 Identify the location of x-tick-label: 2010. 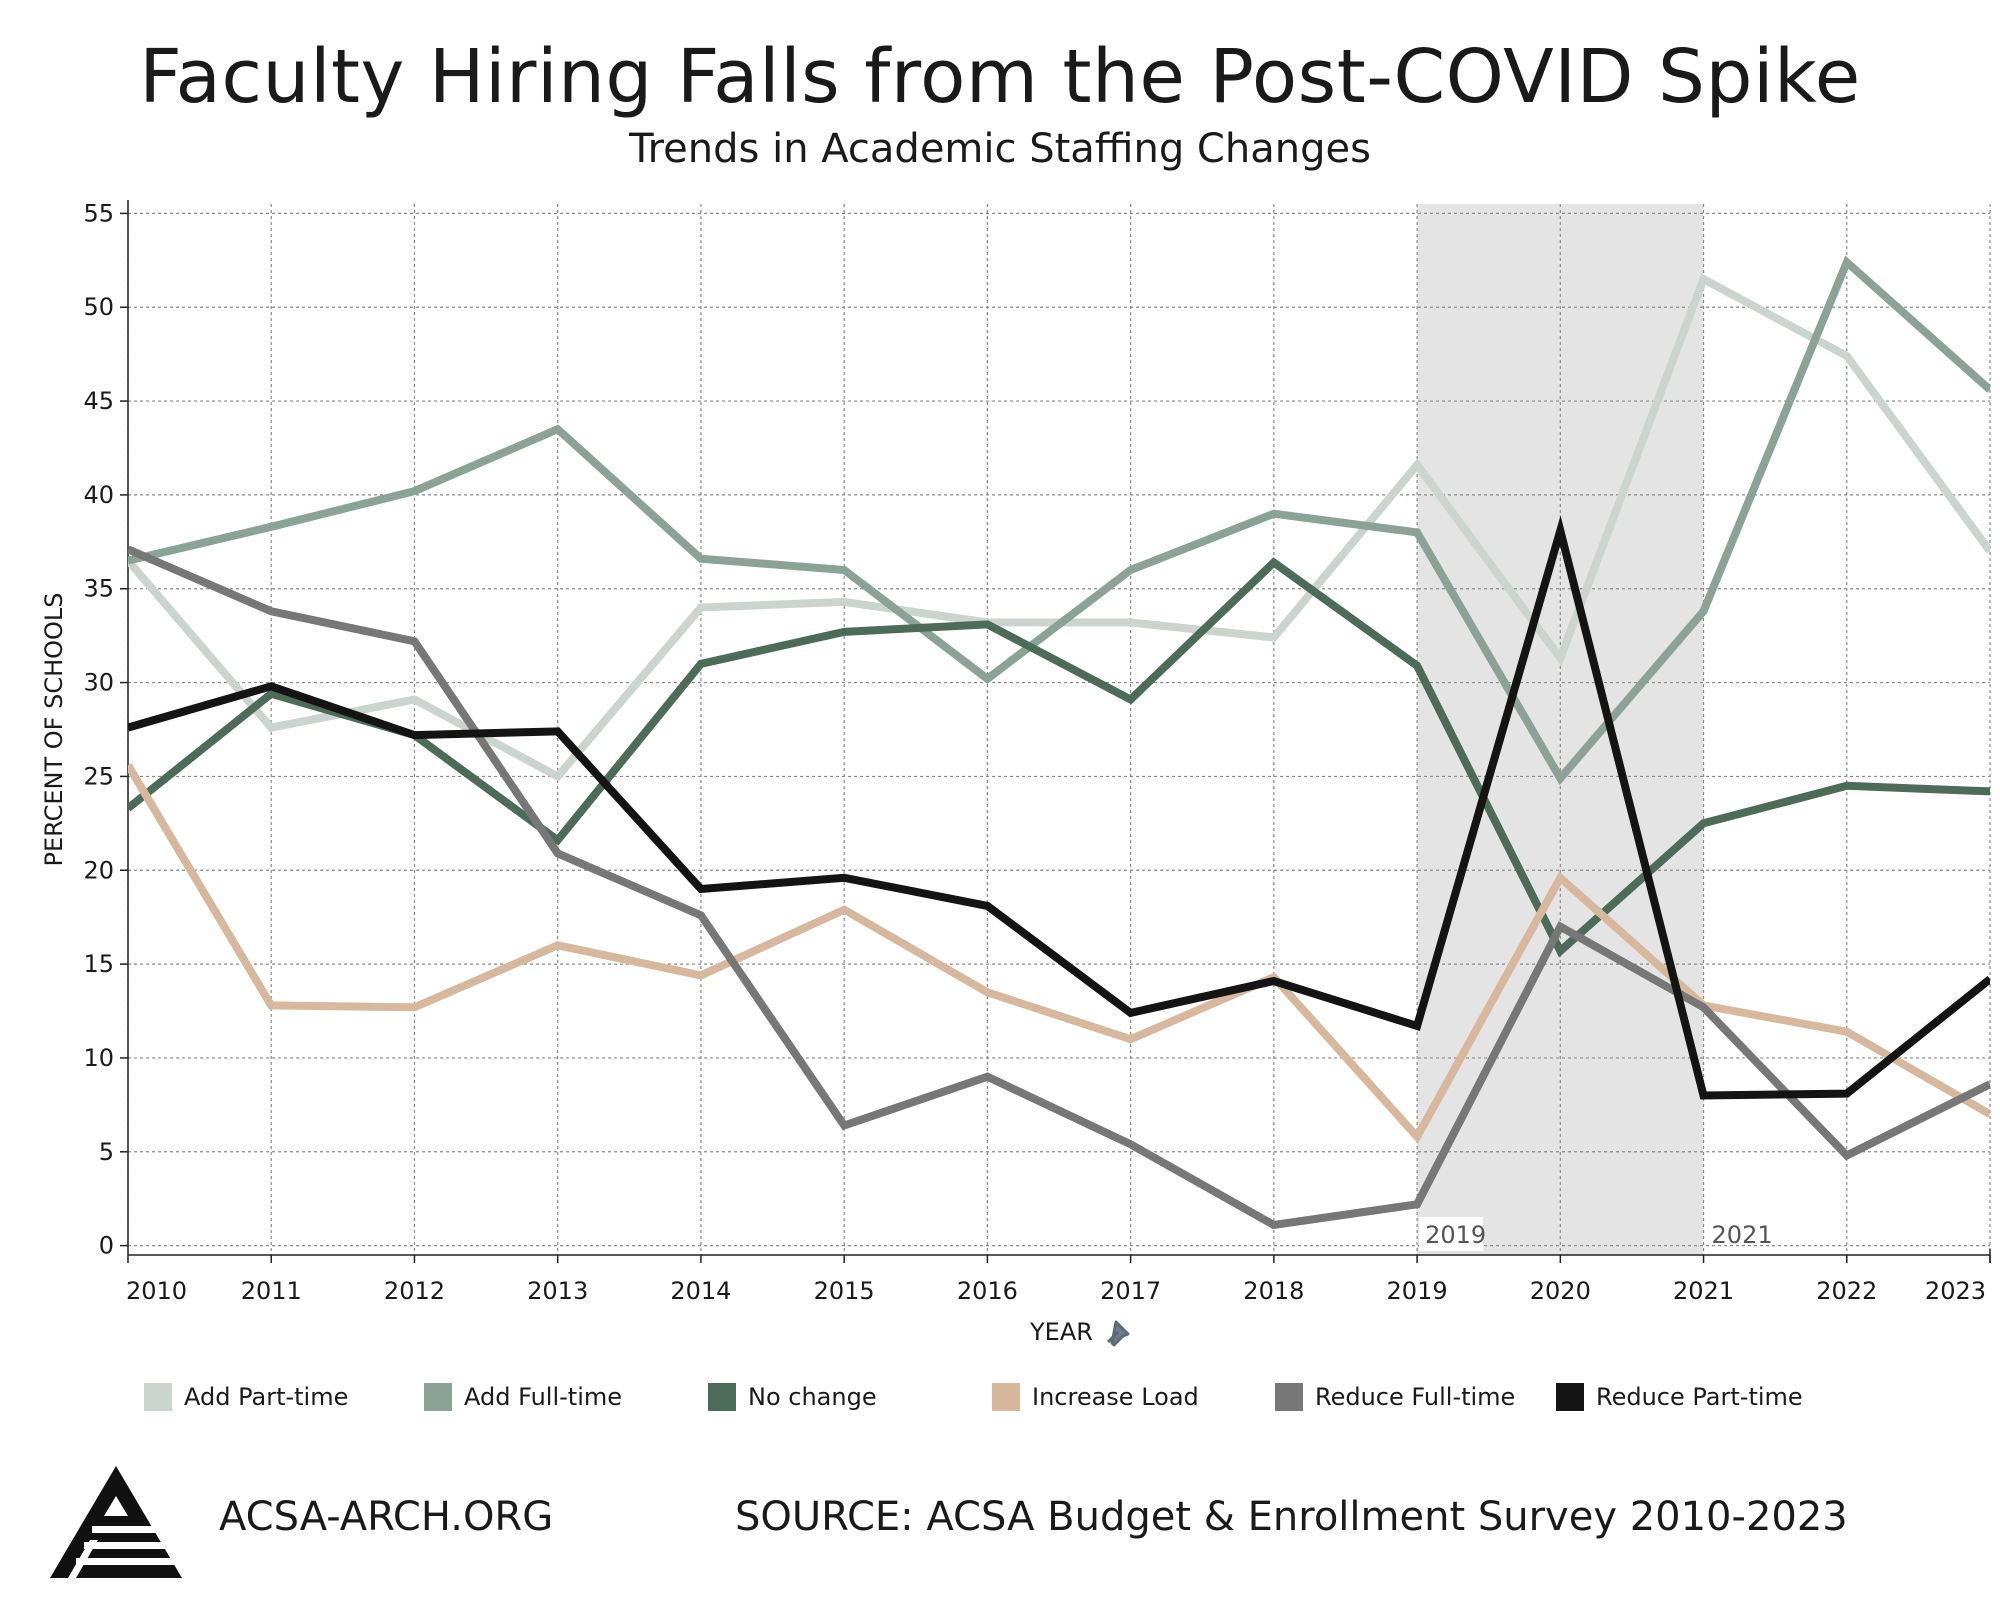
(156, 1291).